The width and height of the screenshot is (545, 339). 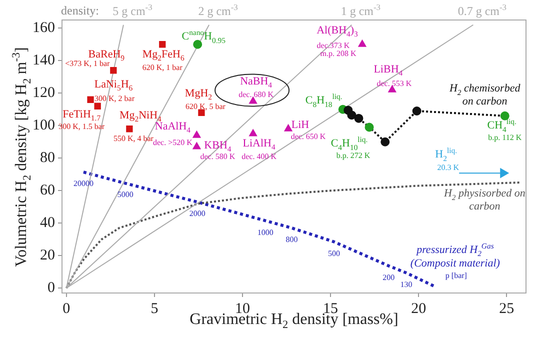 What do you see at coordinates (43, 93) in the screenshot?
I see `y-tick-label: 120` at bounding box center [43, 93].